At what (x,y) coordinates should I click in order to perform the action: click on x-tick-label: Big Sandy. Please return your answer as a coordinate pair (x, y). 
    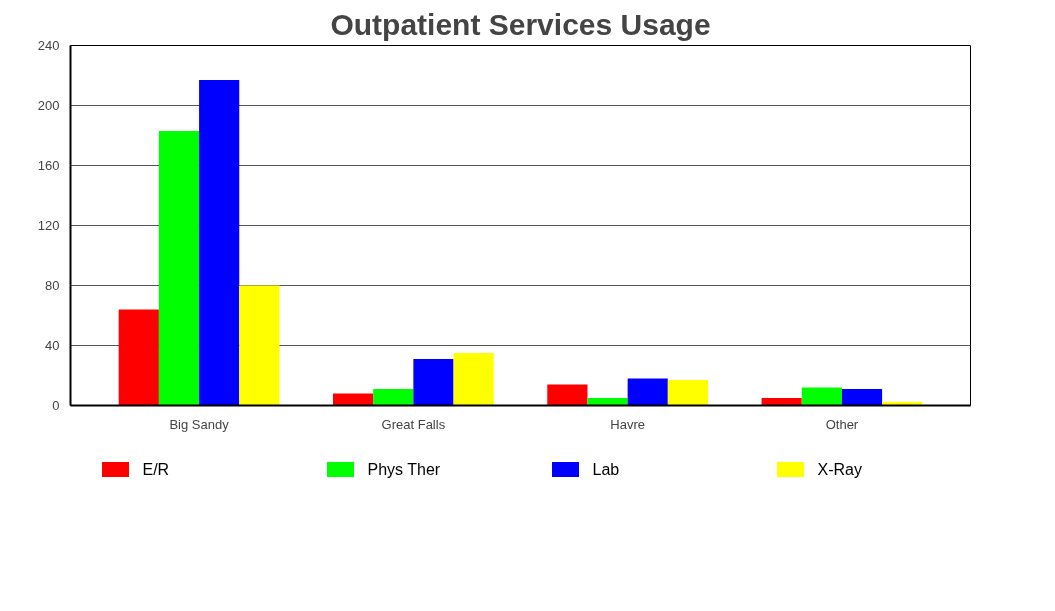
    Looking at the image, I should click on (199, 424).